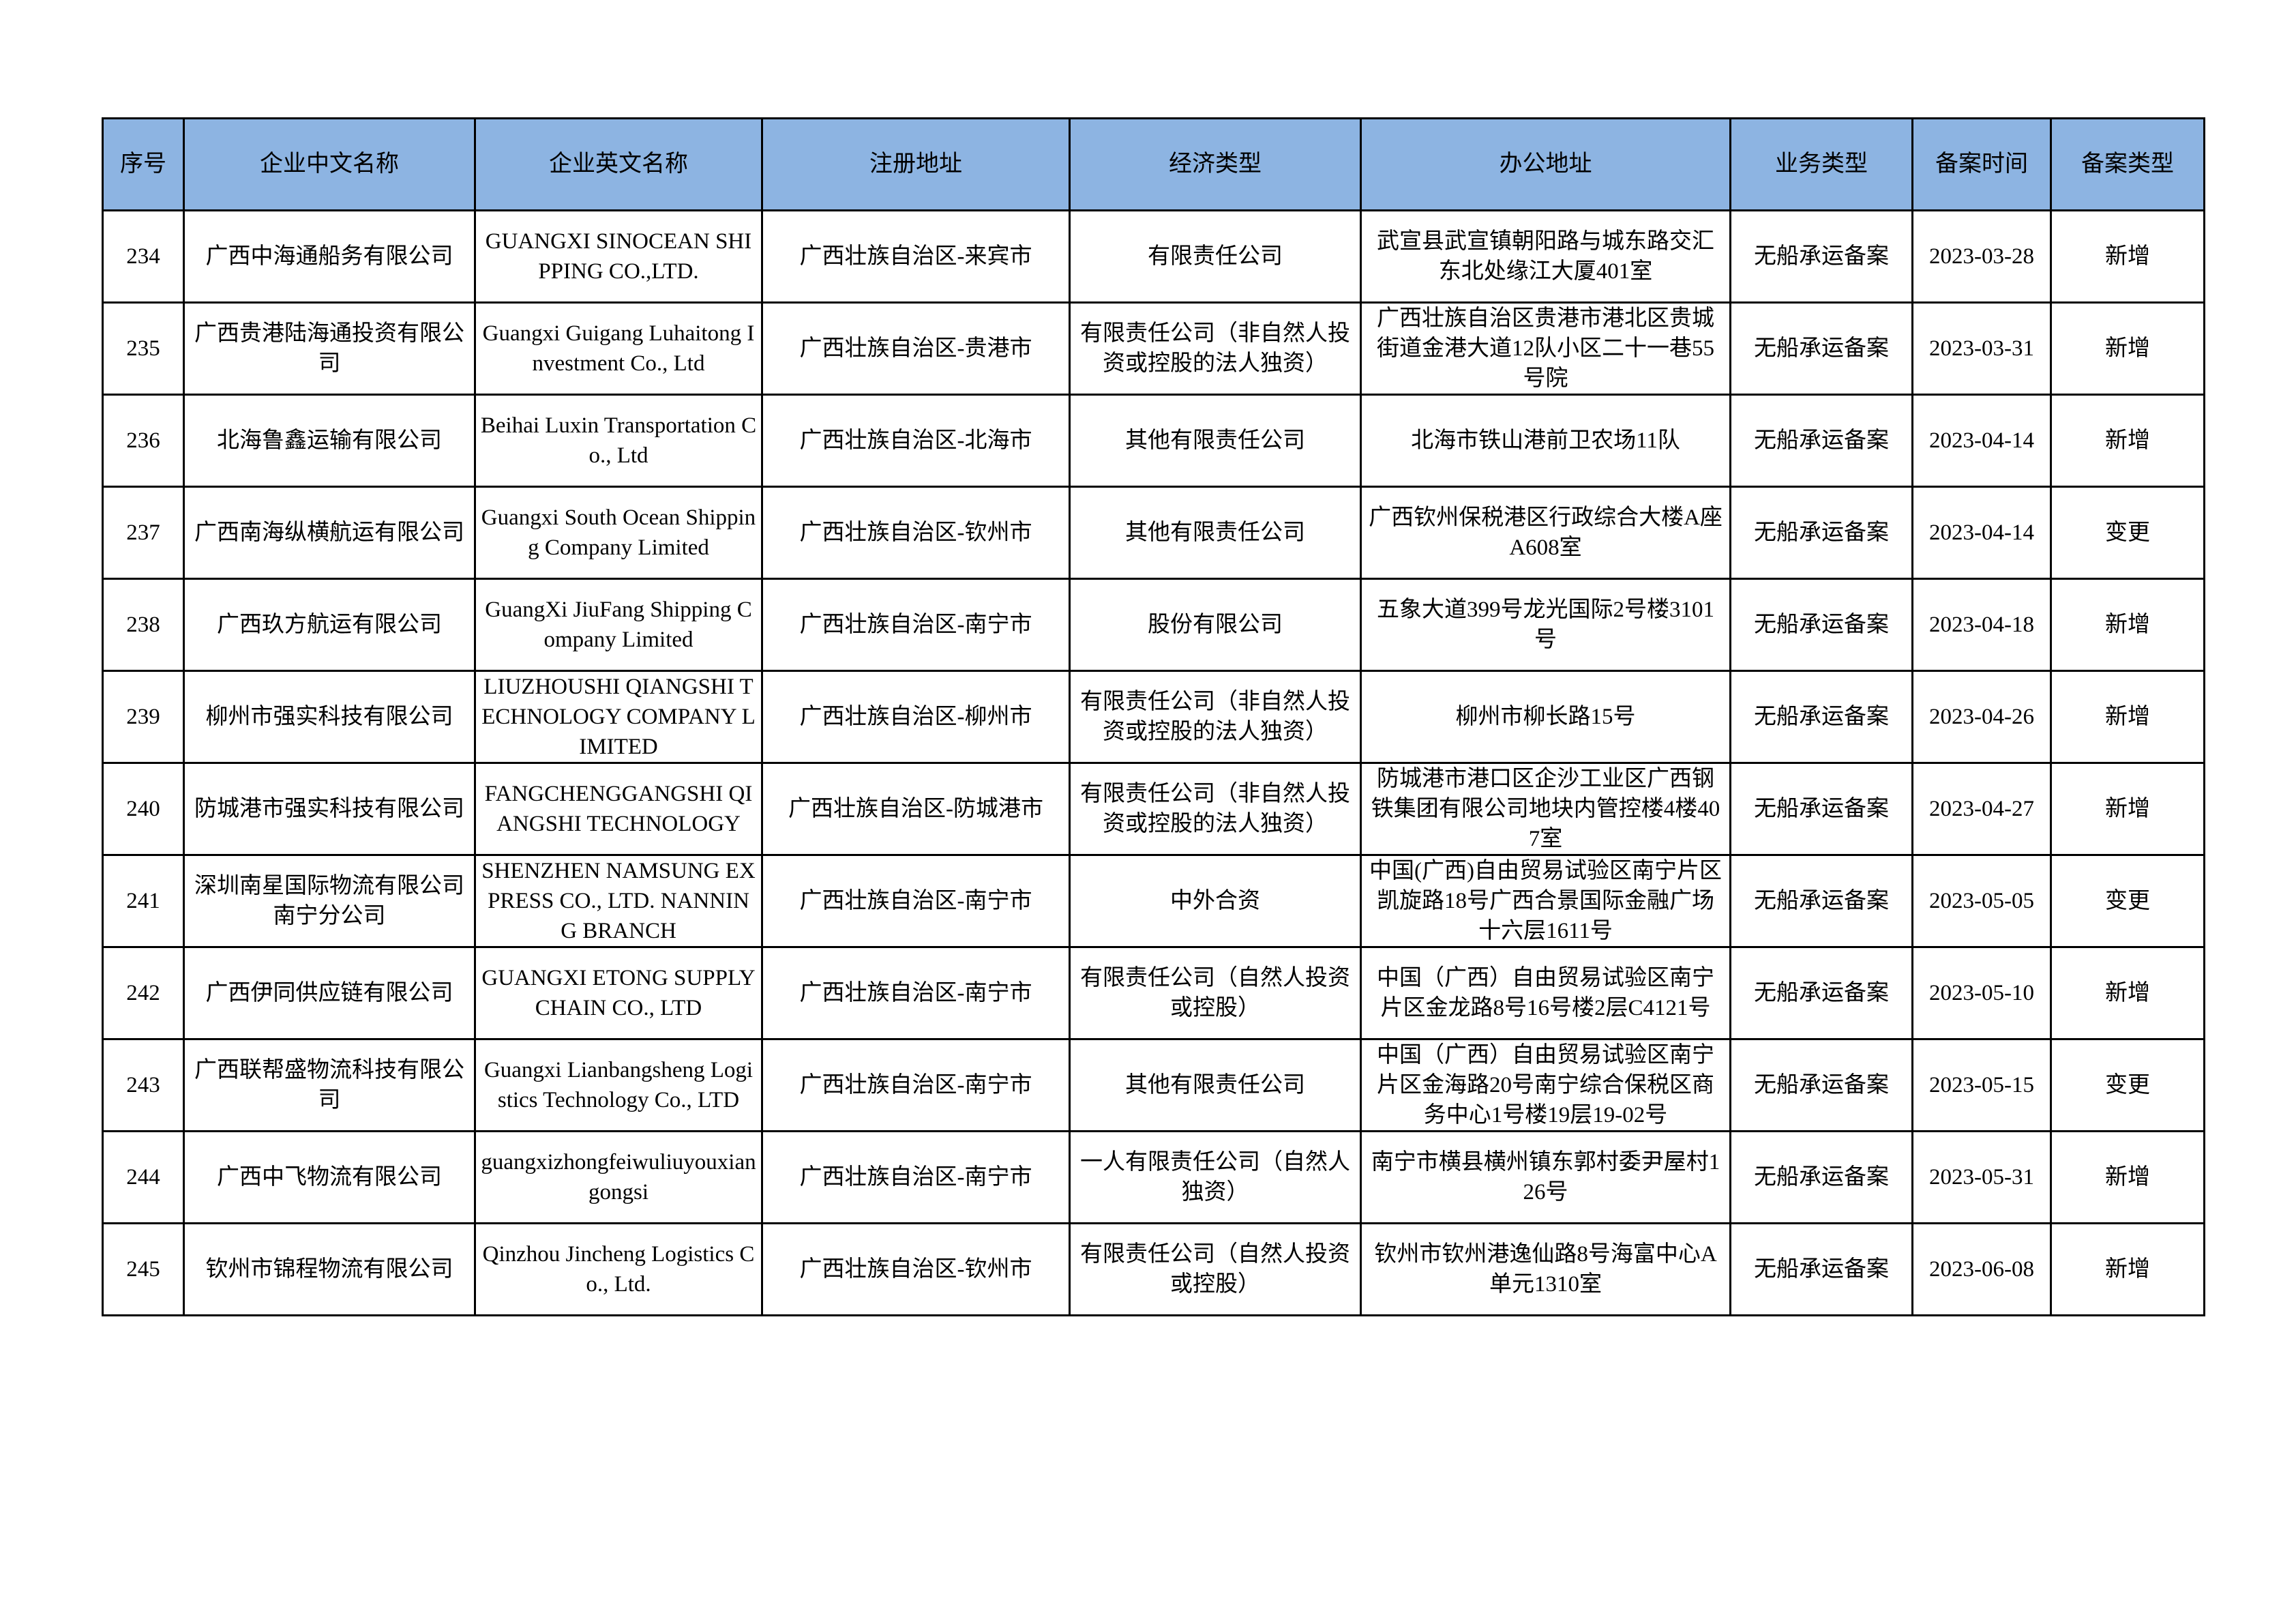 Image resolution: width=2296 pixels, height=1624 pixels. What do you see at coordinates (1546, 809) in the screenshot?
I see `cell-office-address: 防城港市港口区企沙工业区广西钢铁集团有限公司地块内管控楼4楼407室` at bounding box center [1546, 809].